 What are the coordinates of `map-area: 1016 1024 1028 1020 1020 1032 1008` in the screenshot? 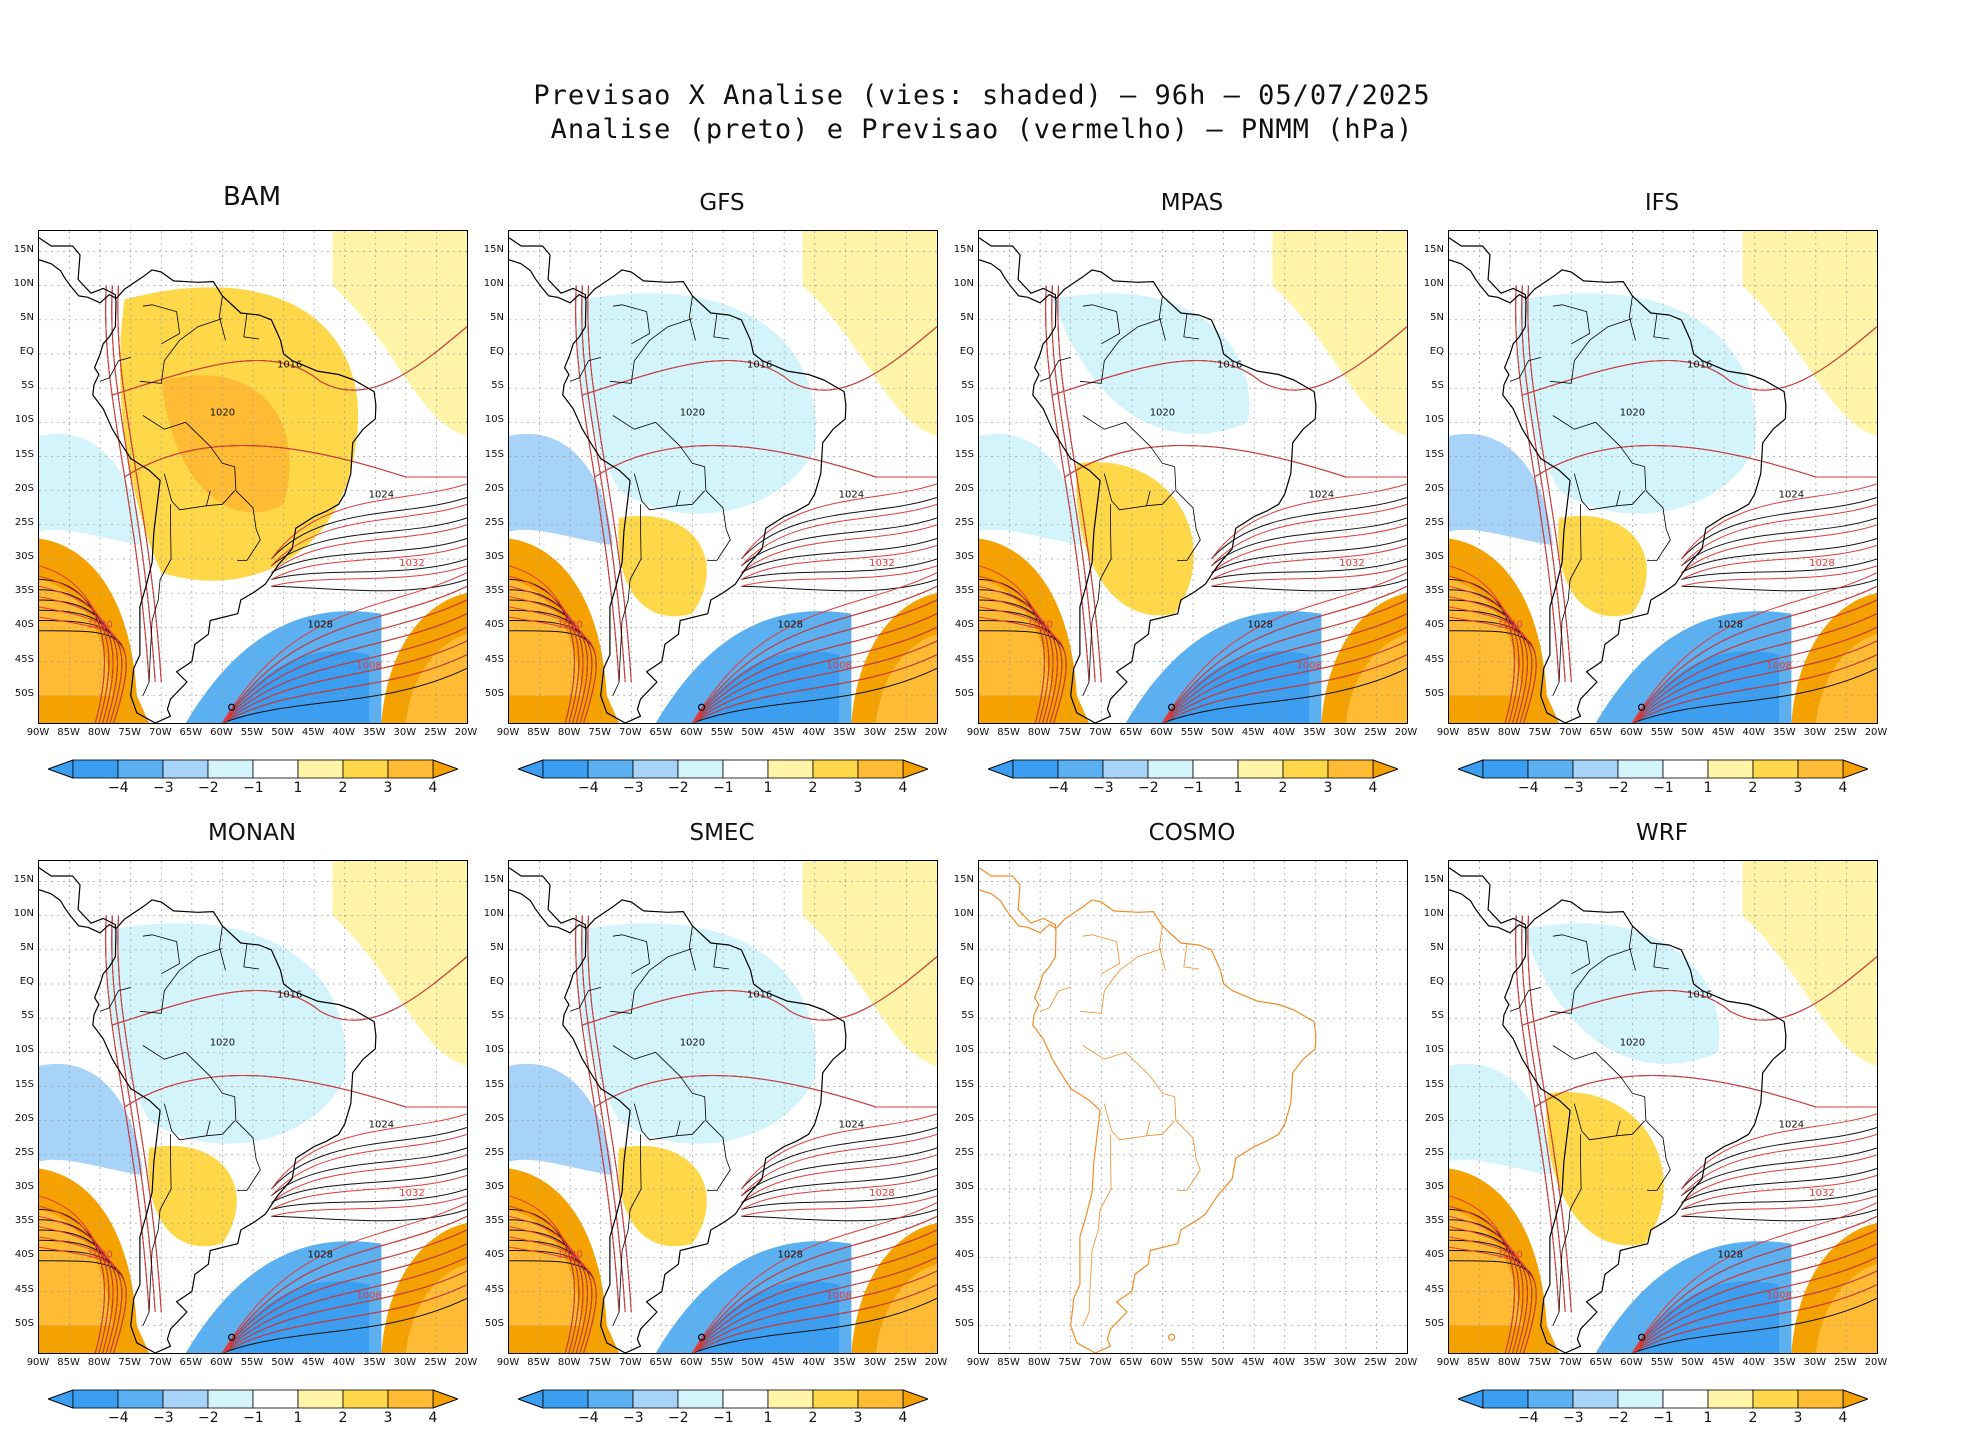 It's located at (723, 477).